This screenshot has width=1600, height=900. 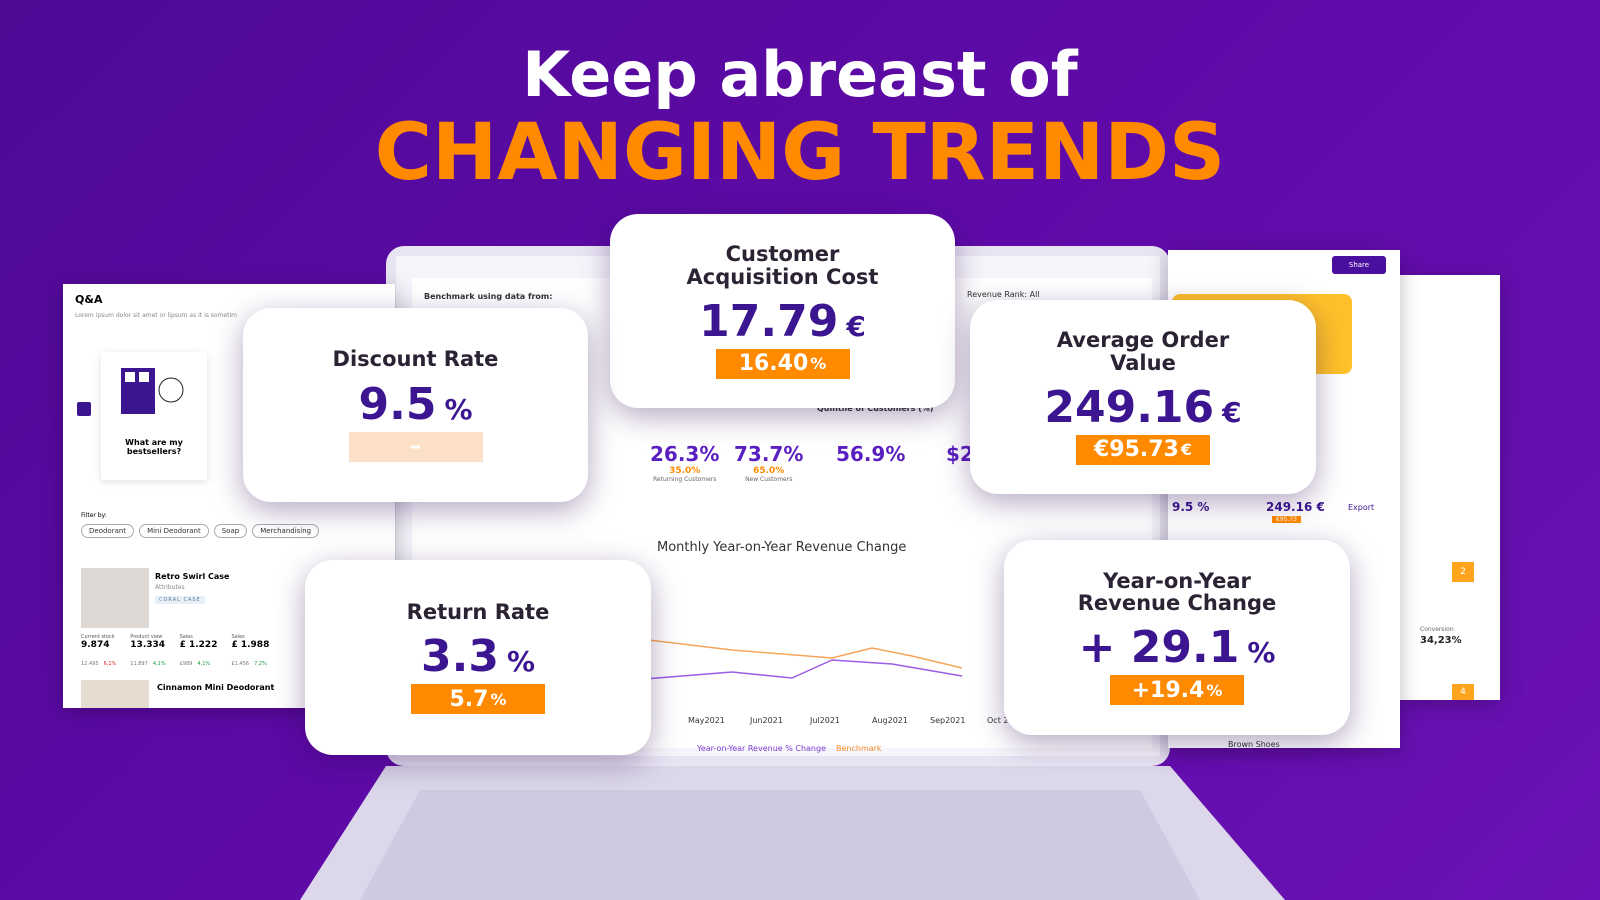 I want to click on side-panel, so click(x=1450, y=487).